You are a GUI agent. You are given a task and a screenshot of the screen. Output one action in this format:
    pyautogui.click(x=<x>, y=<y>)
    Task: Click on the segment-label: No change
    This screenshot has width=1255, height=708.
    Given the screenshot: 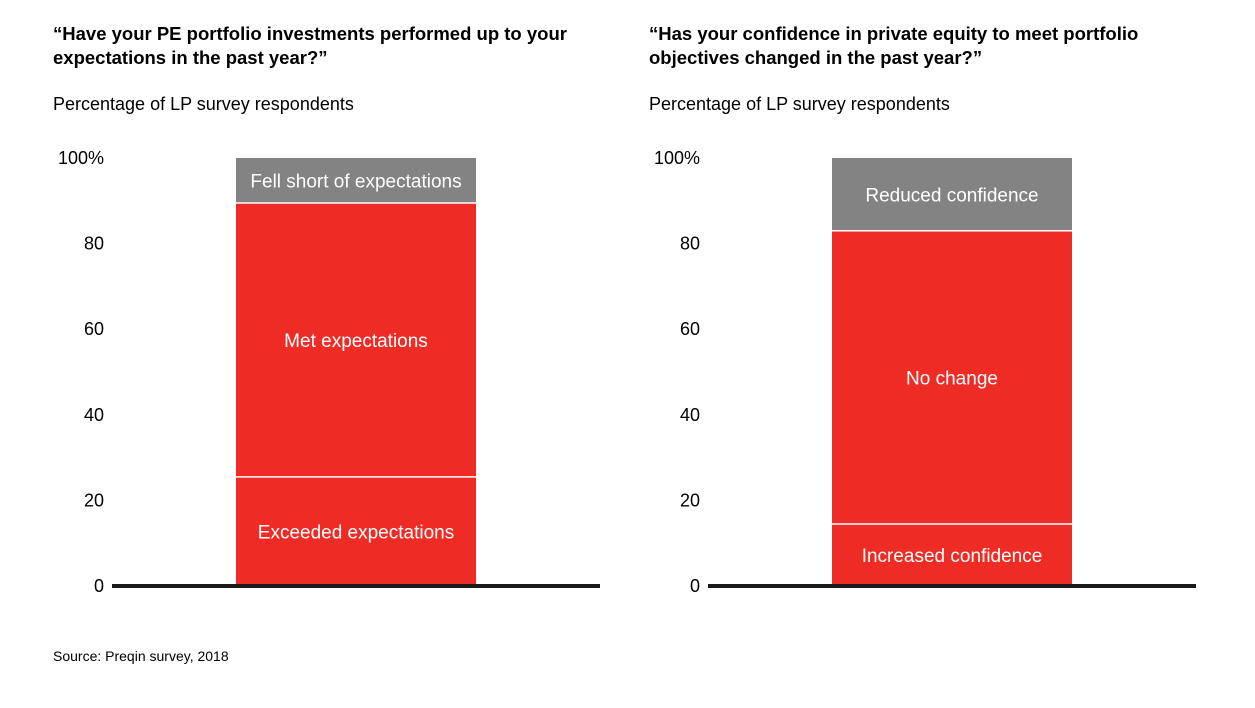 What is the action you would take?
    pyautogui.click(x=952, y=378)
    